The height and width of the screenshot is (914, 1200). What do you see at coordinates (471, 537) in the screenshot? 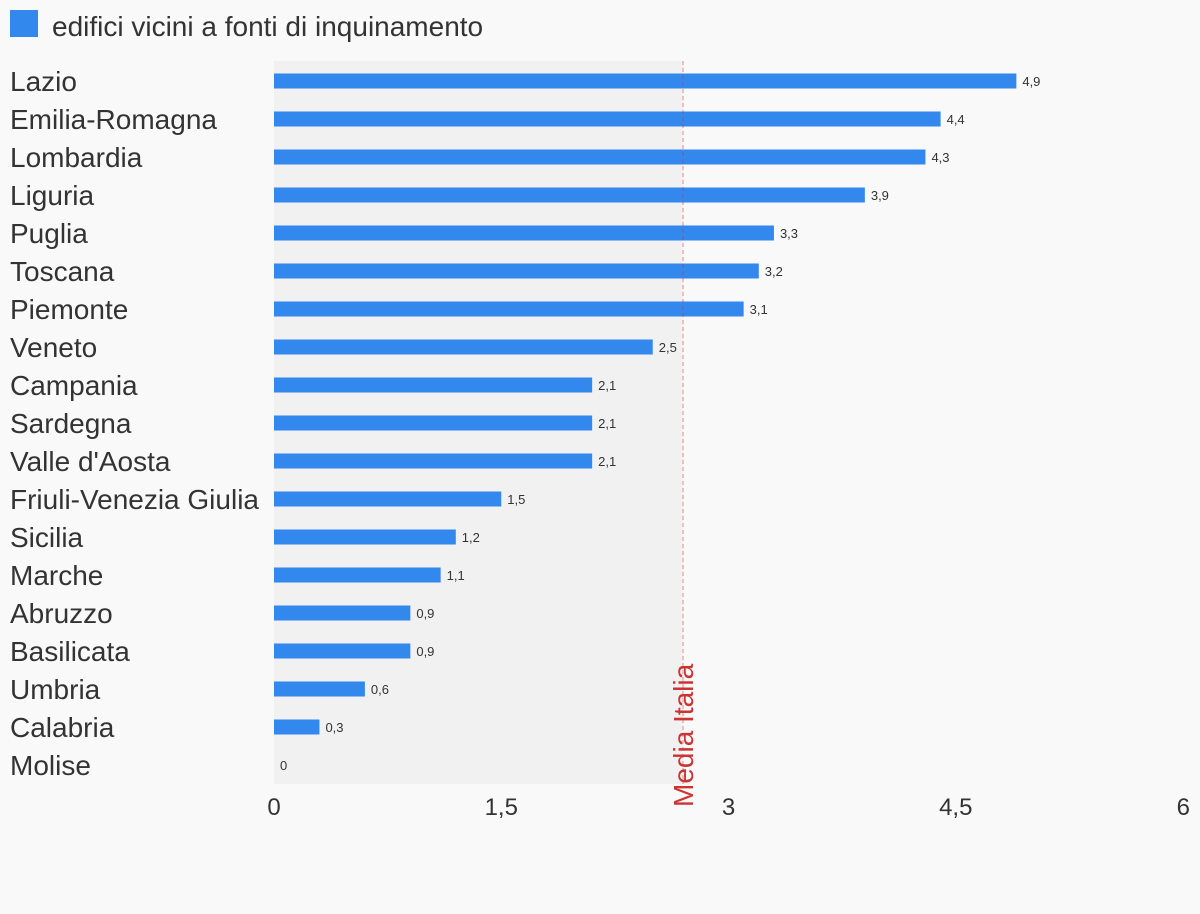
I see `value-label: 1,2` at bounding box center [471, 537].